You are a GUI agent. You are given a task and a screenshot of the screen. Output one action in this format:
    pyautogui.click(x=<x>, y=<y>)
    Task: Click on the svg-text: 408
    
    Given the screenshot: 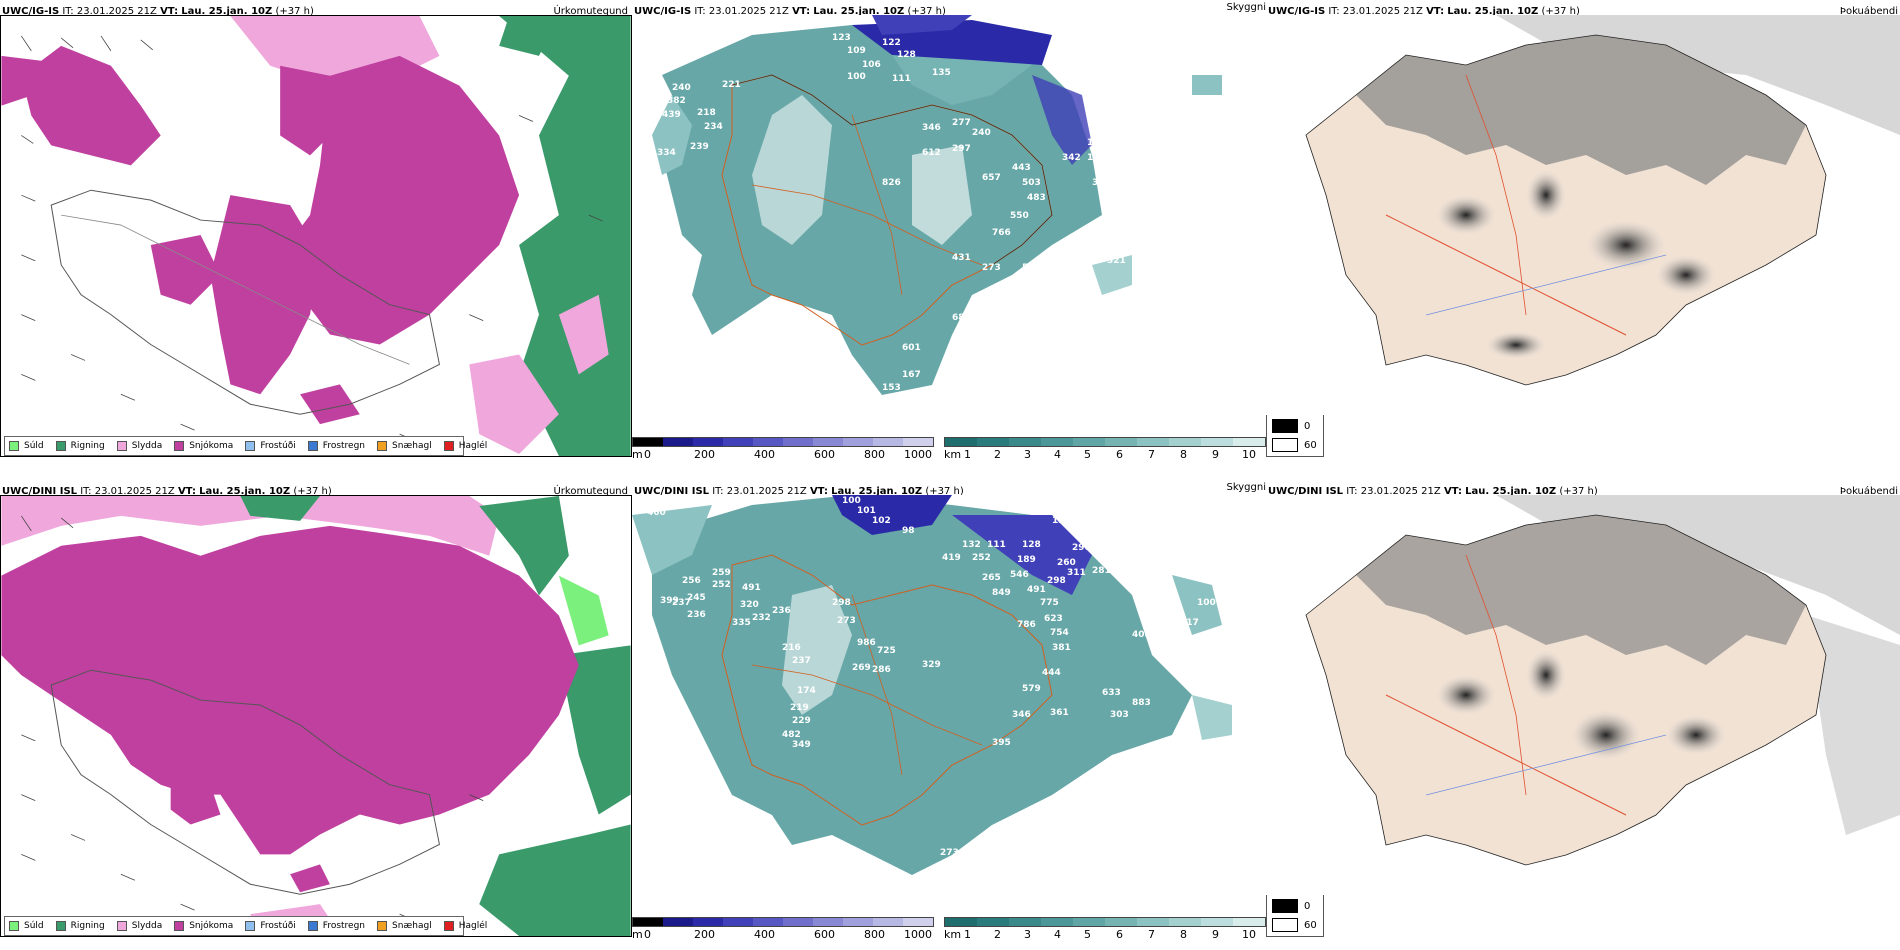 What is the action you would take?
    pyautogui.click(x=1141, y=635)
    